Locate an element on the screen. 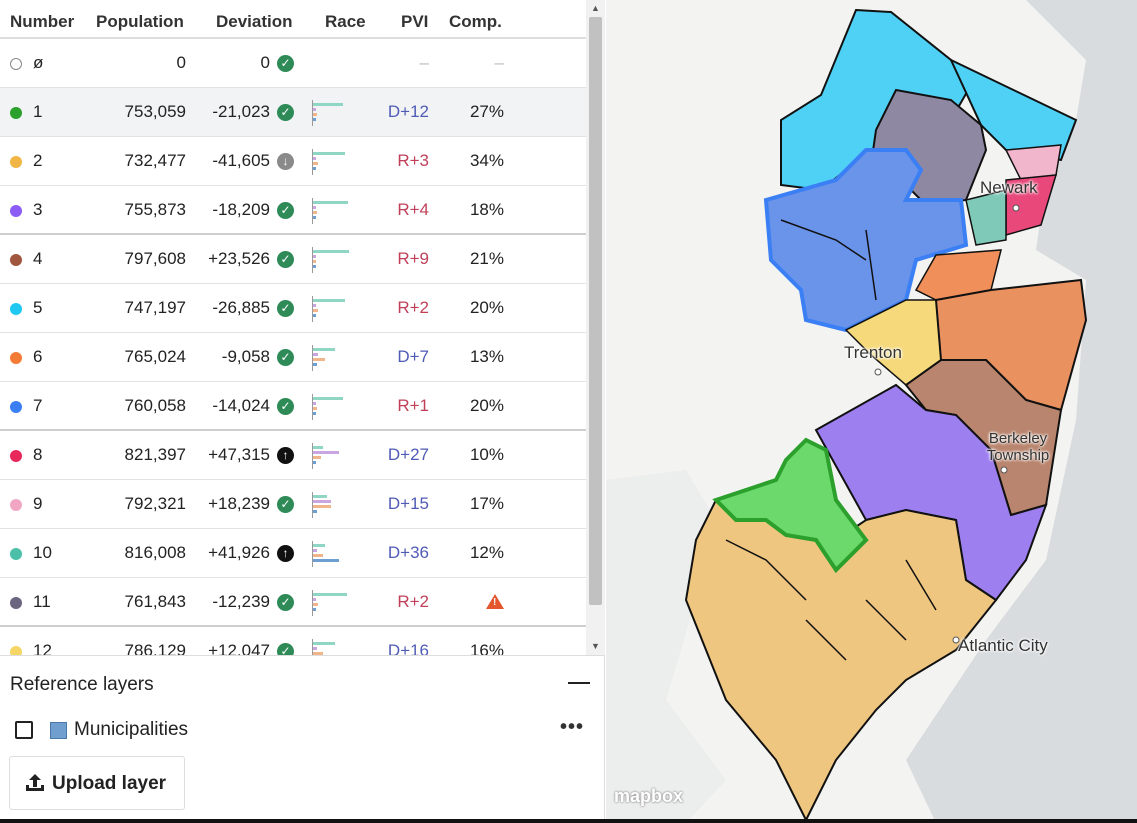  table-row: 6 765,024 -9,058 ✓ D+7 13% is located at coordinates (293, 357).